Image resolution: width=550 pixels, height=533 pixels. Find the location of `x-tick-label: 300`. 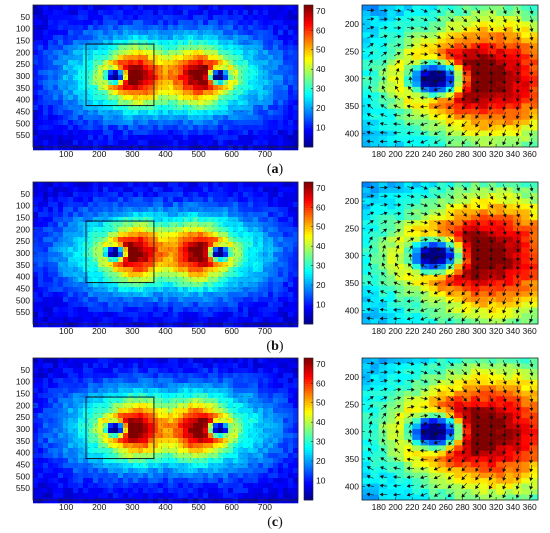

x-tick-label: 300 is located at coordinates (479, 154).